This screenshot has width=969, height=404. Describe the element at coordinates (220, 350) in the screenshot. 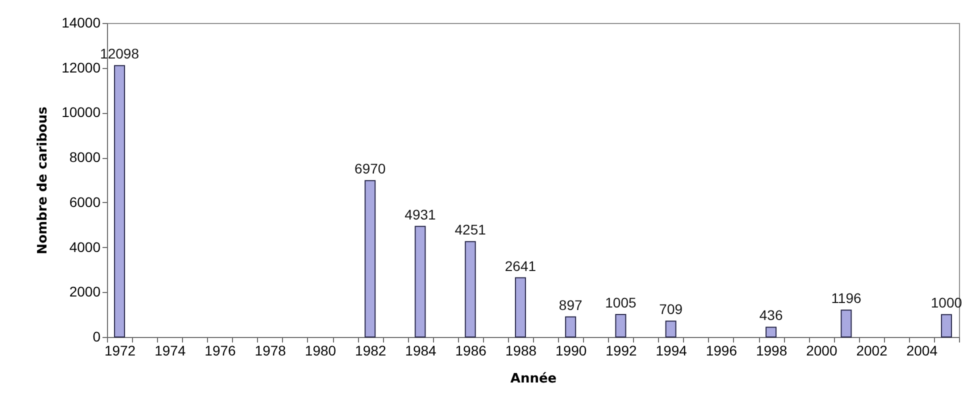

I see `x-tick-label: 1976` at that location.